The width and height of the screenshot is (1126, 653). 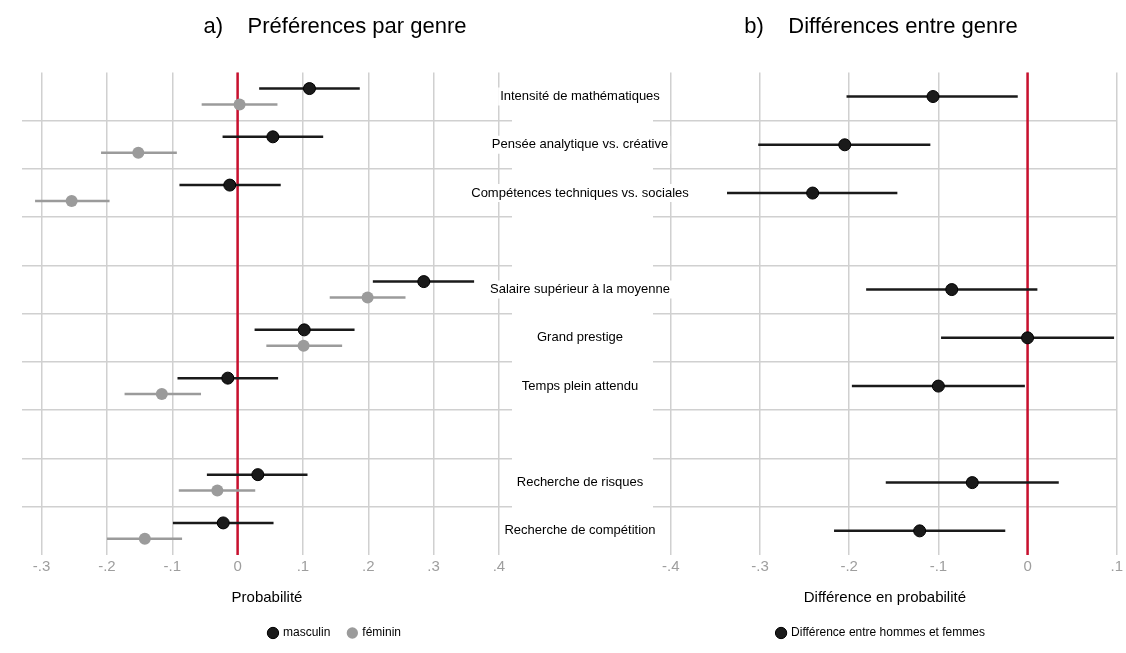 What do you see at coordinates (306, 632) in the screenshot?
I see `legend-label: masculin` at bounding box center [306, 632].